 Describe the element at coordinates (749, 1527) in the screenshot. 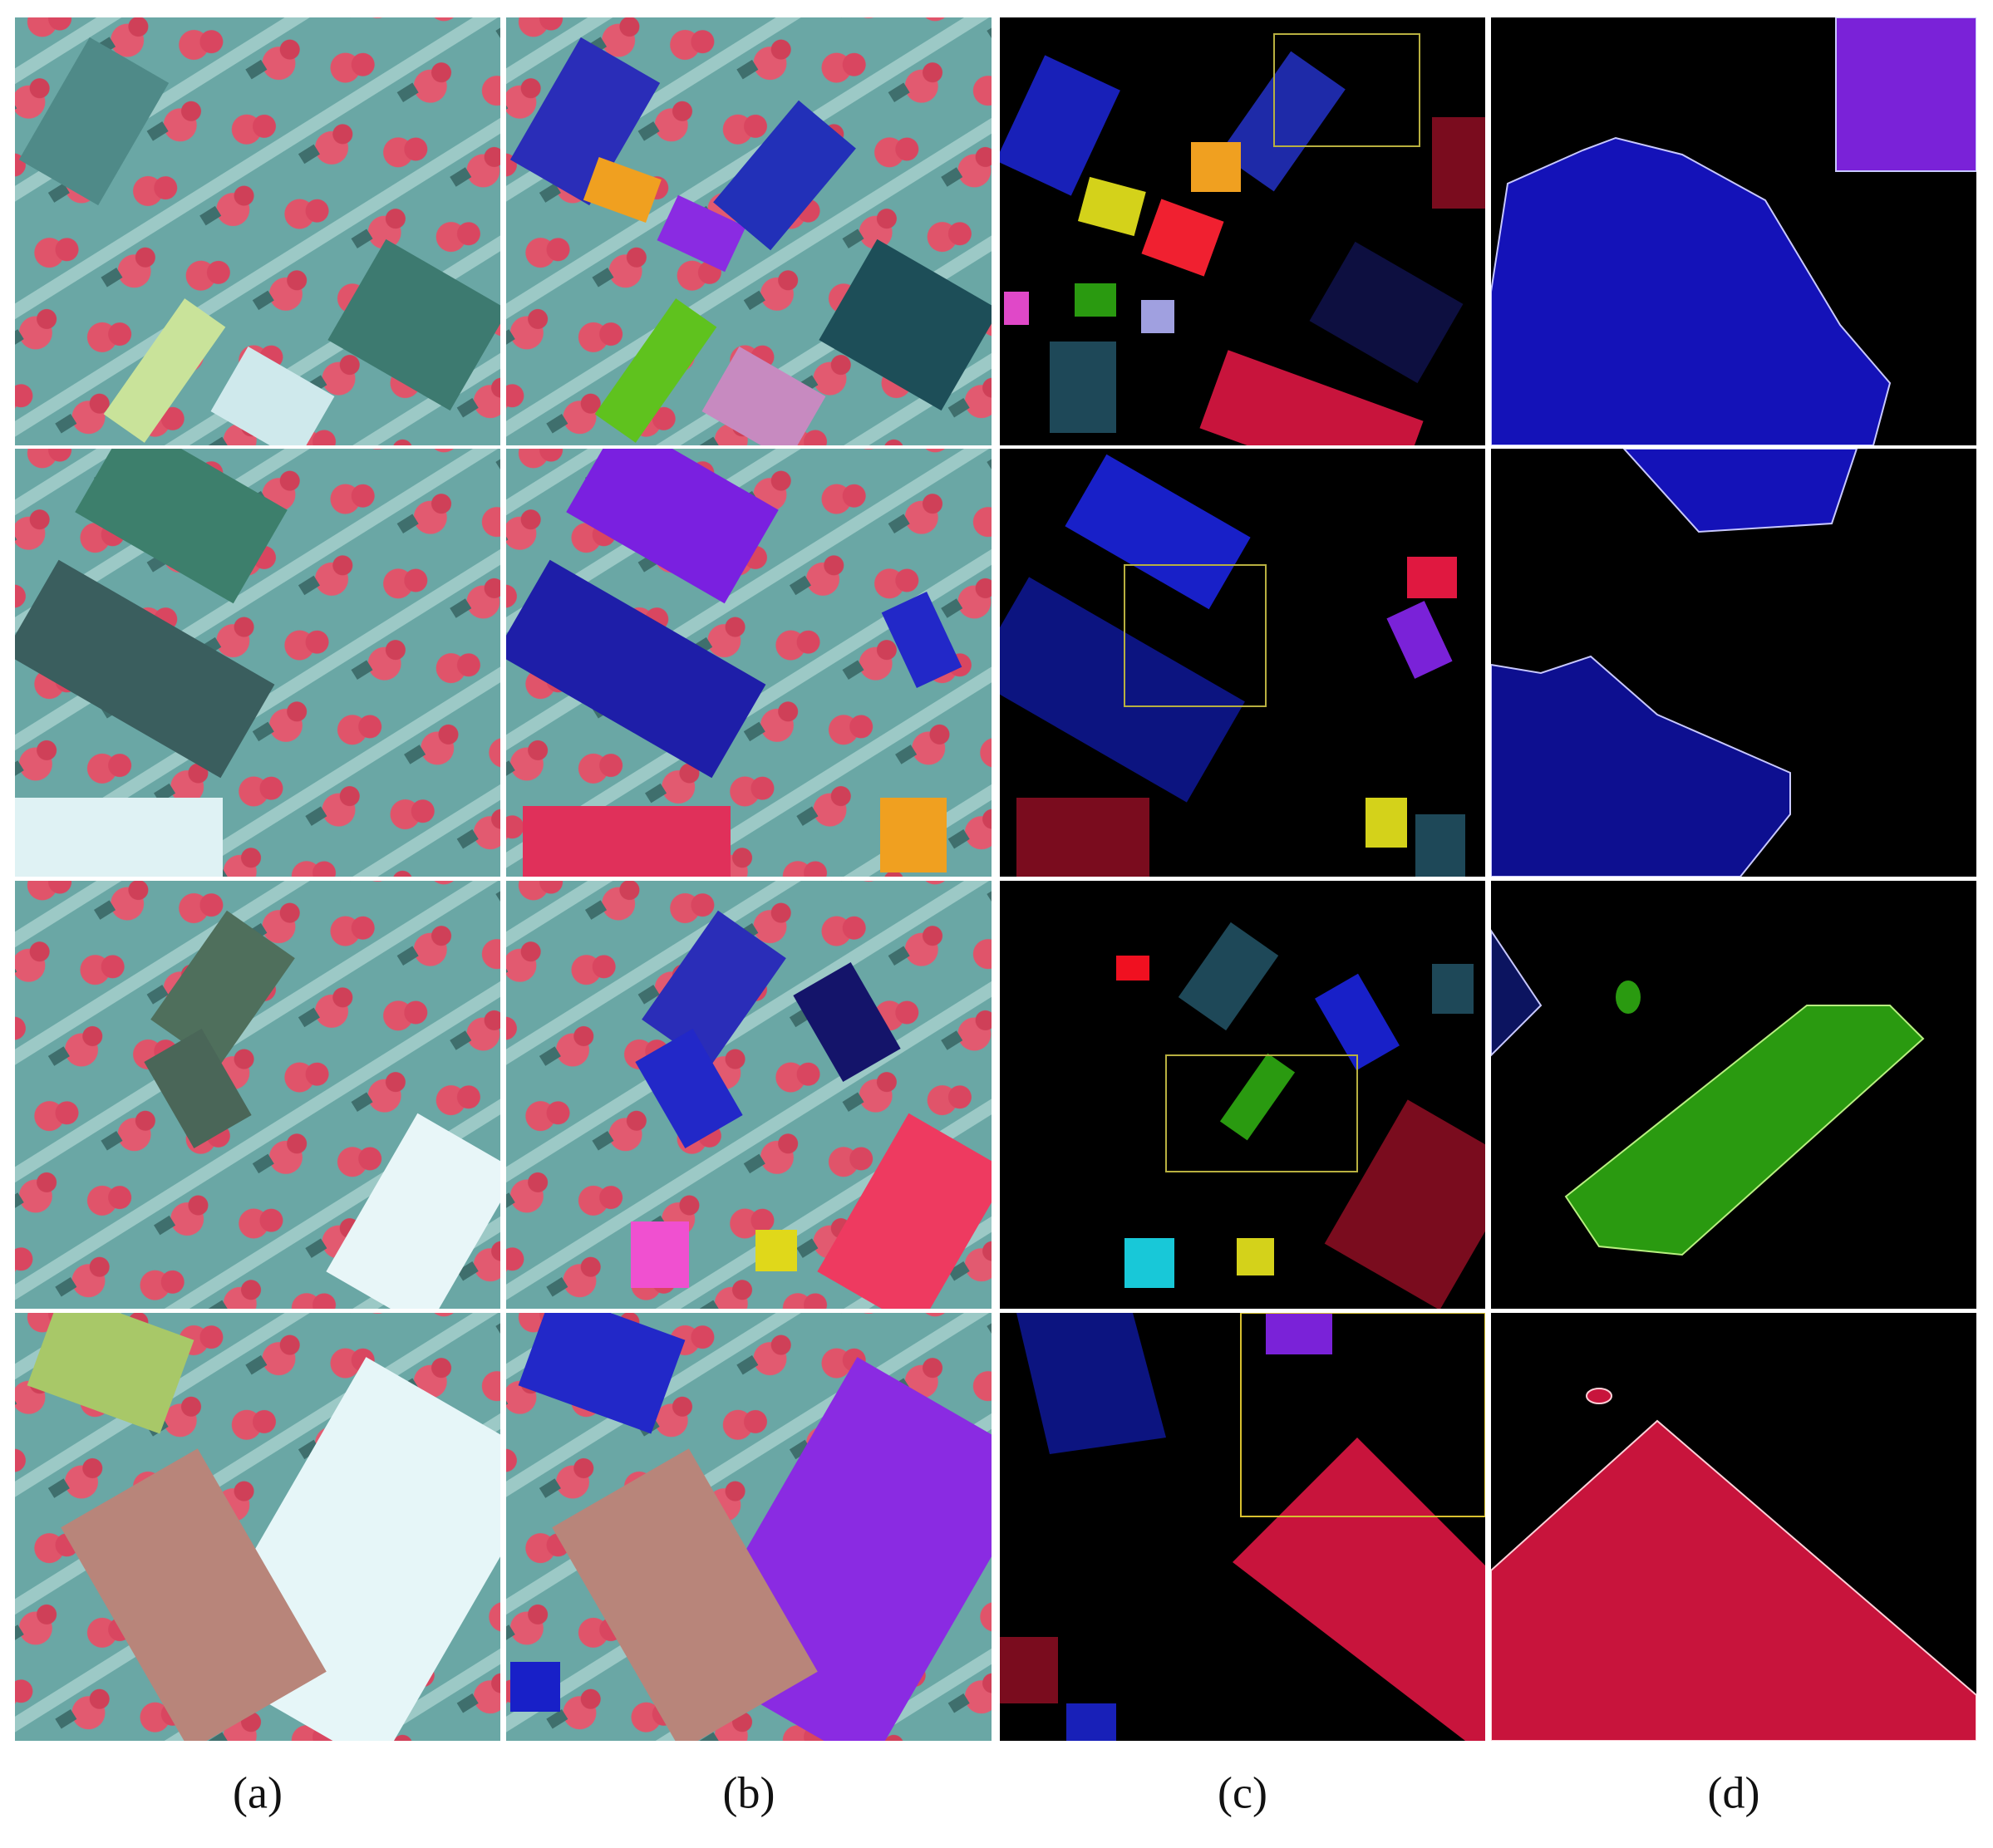

I see `panel-b4` at that location.